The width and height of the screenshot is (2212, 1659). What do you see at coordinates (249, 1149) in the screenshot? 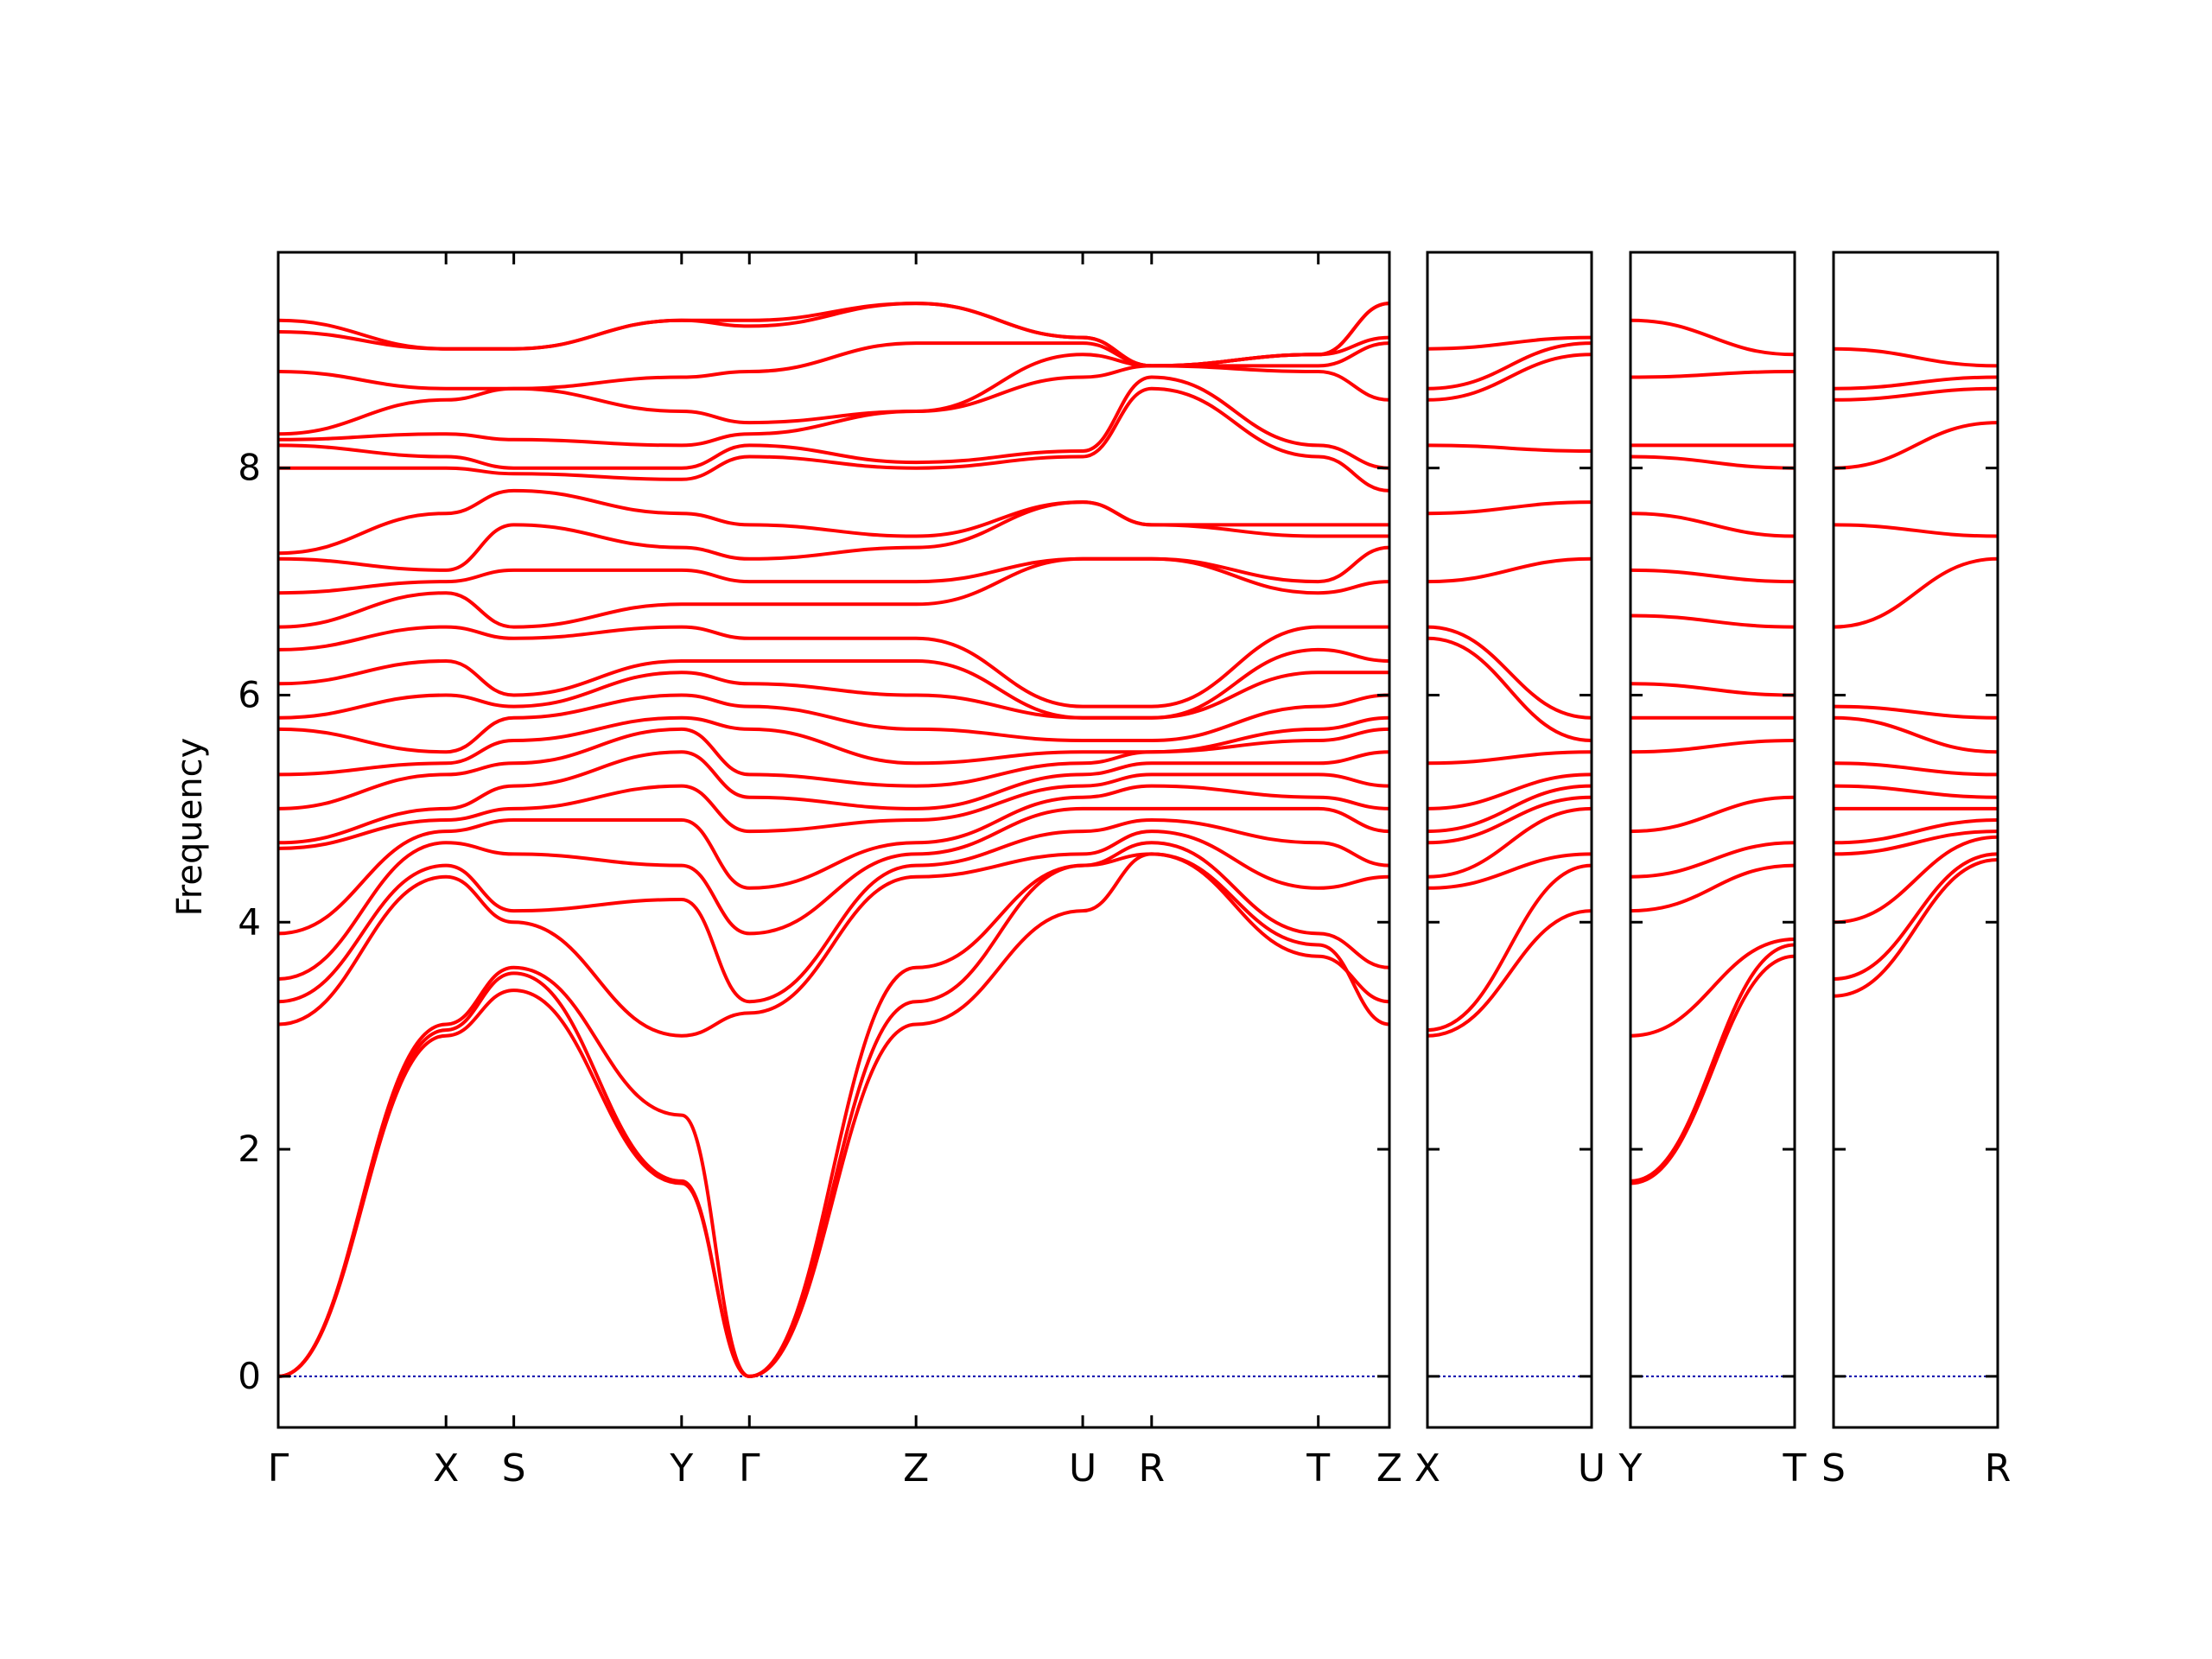
I see `y-tick-label: 2` at bounding box center [249, 1149].